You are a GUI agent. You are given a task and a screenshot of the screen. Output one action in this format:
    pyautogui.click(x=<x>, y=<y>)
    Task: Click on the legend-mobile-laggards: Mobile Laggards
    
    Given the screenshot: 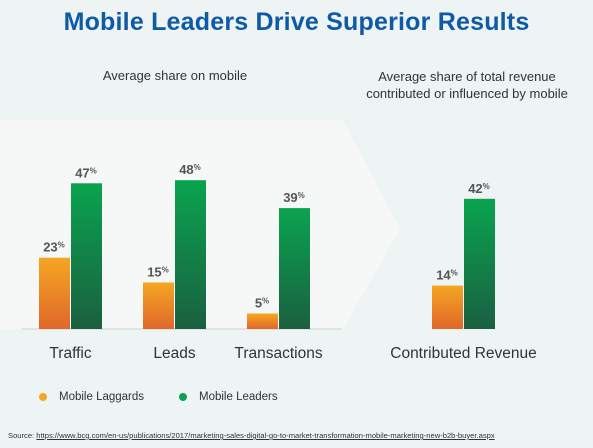 What is the action you would take?
    pyautogui.click(x=91, y=397)
    